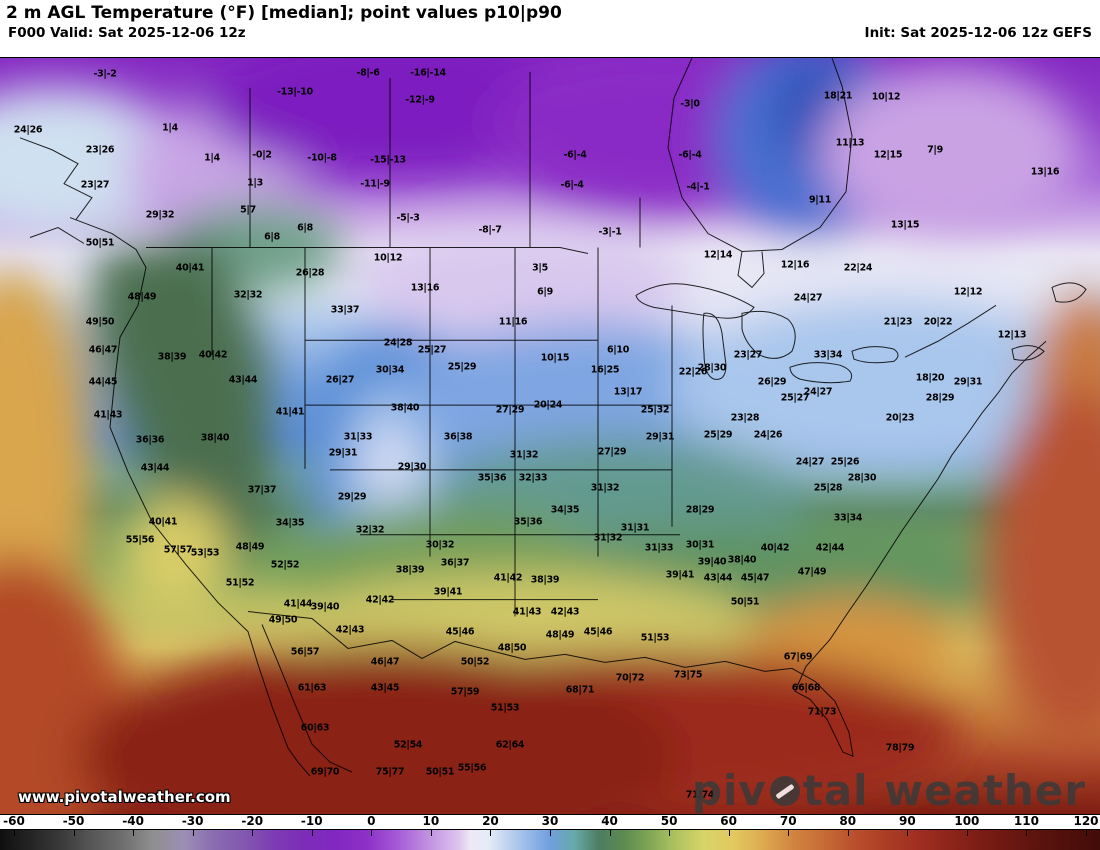  Describe the element at coordinates (760, 155) in the screenshot. I see `hudson-bay-coast` at that location.